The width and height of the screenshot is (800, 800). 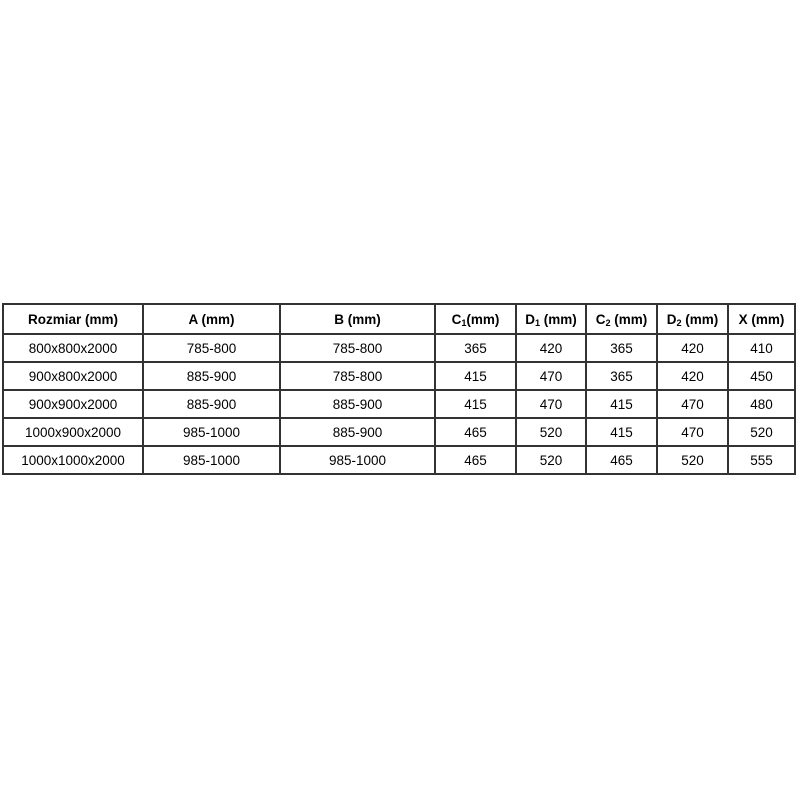 I want to click on table-cell: 1000x900x2000, so click(x=73, y=432).